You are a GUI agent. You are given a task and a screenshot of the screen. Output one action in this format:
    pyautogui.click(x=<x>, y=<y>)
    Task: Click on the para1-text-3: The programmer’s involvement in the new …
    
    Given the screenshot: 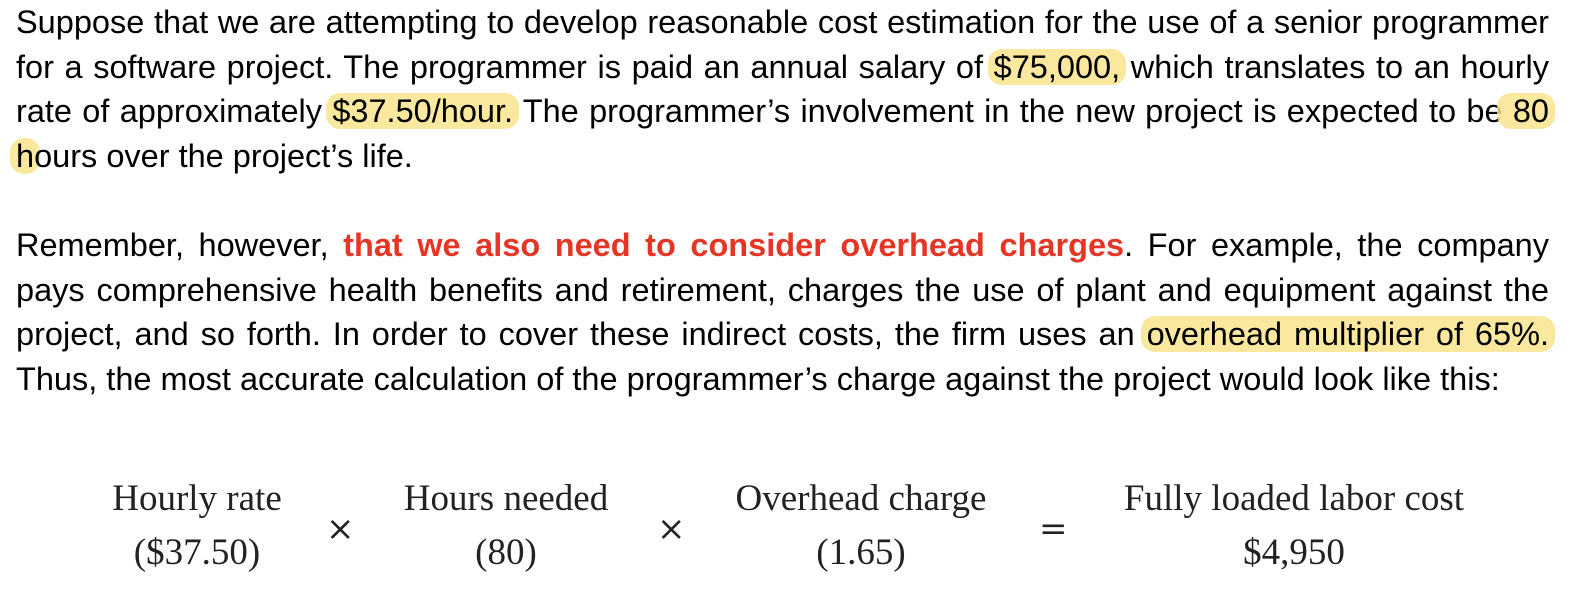 What is the action you would take?
    pyautogui.click(x=1008, y=111)
    